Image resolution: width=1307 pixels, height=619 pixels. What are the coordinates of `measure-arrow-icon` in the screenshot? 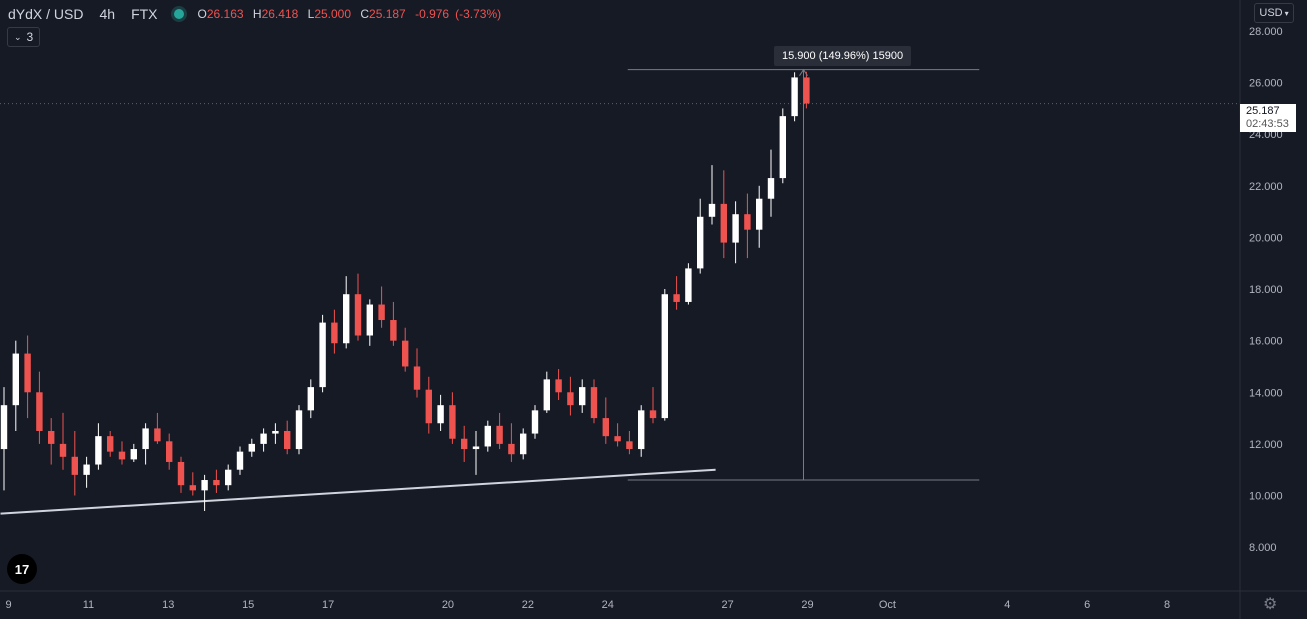 It's located at (803, 72).